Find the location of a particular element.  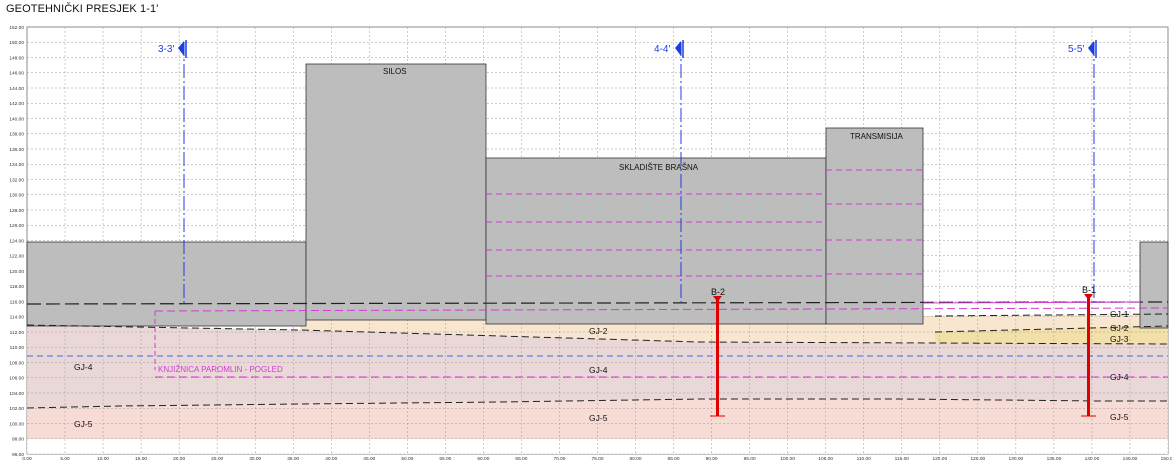

gj5-label-right: GJ-5 is located at coordinates (1119, 417).